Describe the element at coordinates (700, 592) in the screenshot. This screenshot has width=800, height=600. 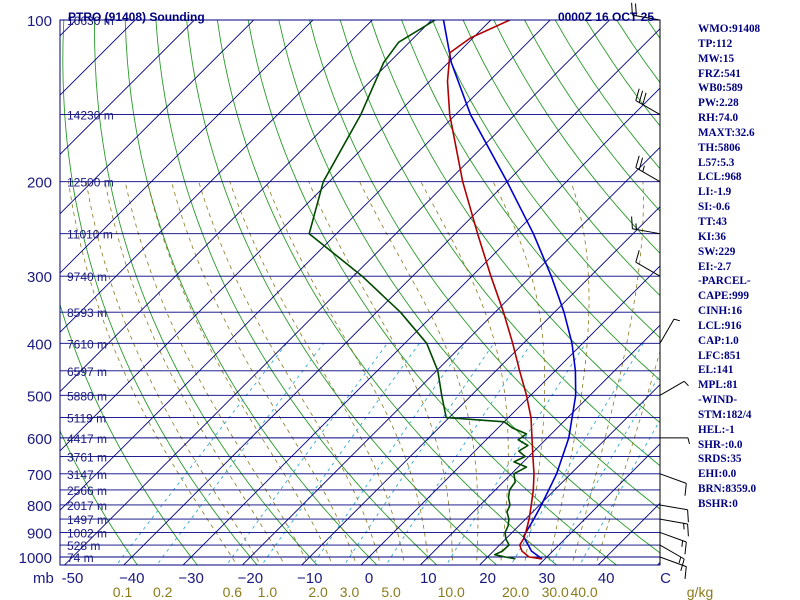
I see `mixing-ratio-label: g/kg` at that location.